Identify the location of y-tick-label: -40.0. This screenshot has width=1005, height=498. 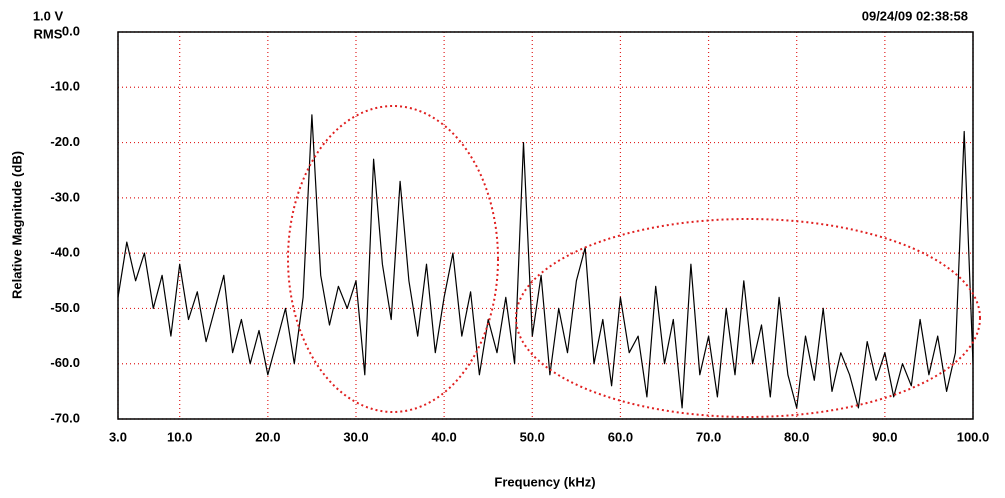
(65, 252).